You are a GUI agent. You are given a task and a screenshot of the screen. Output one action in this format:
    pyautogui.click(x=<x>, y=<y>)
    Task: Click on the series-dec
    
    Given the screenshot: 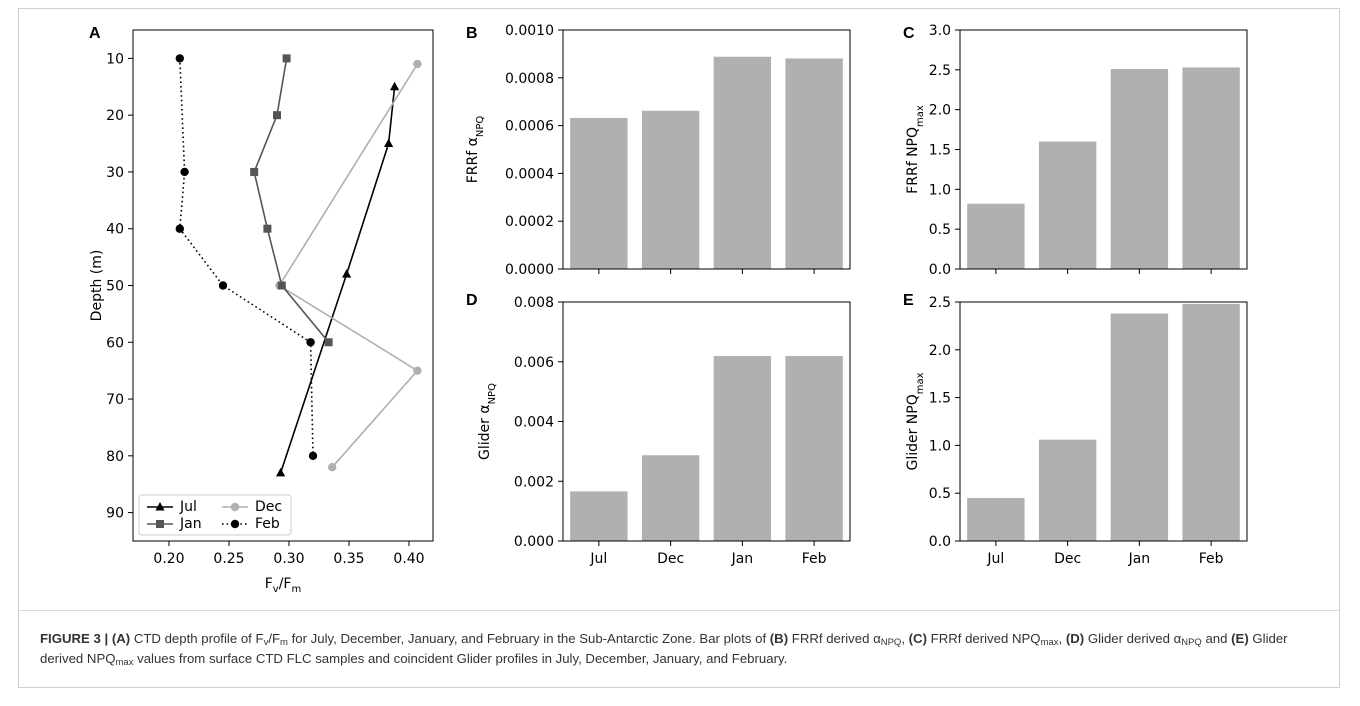 What is the action you would take?
    pyautogui.click(x=348, y=265)
    